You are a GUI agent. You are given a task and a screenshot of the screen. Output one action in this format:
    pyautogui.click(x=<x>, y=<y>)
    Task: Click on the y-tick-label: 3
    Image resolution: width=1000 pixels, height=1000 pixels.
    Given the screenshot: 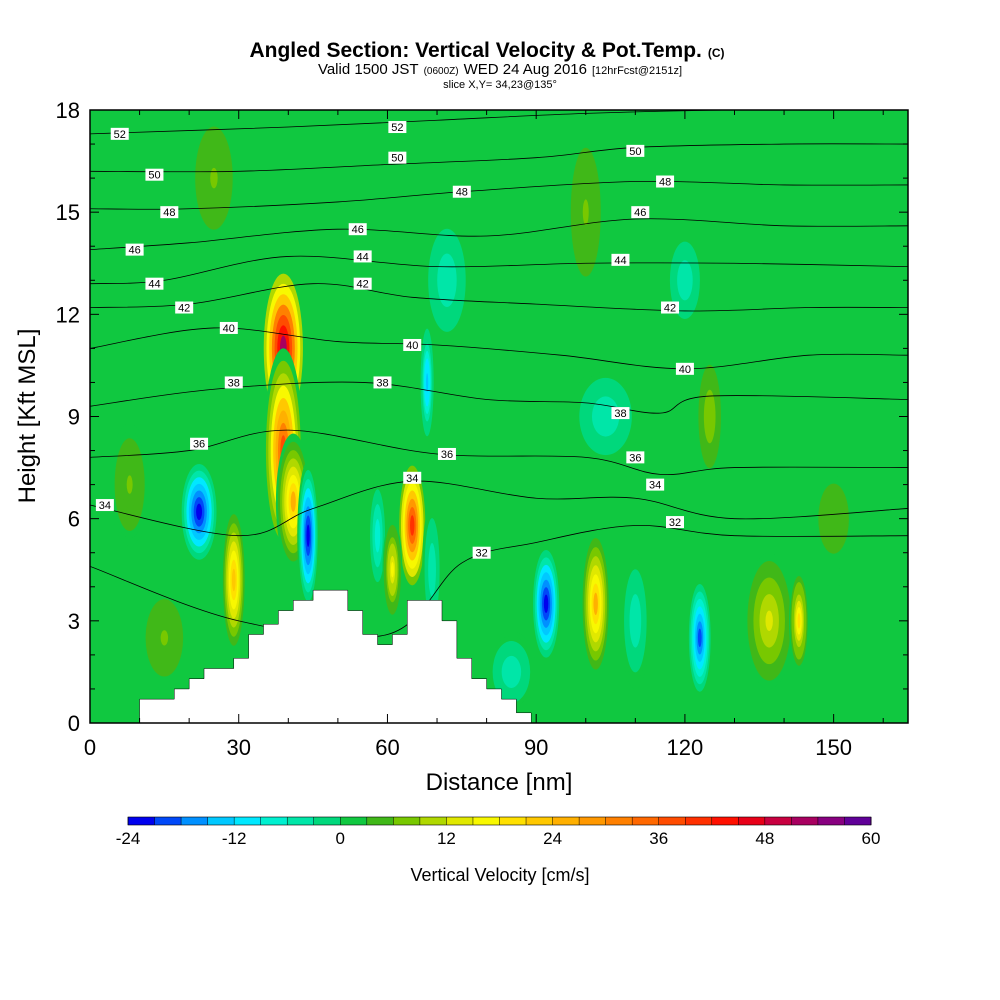 What is the action you would take?
    pyautogui.click(x=74, y=621)
    